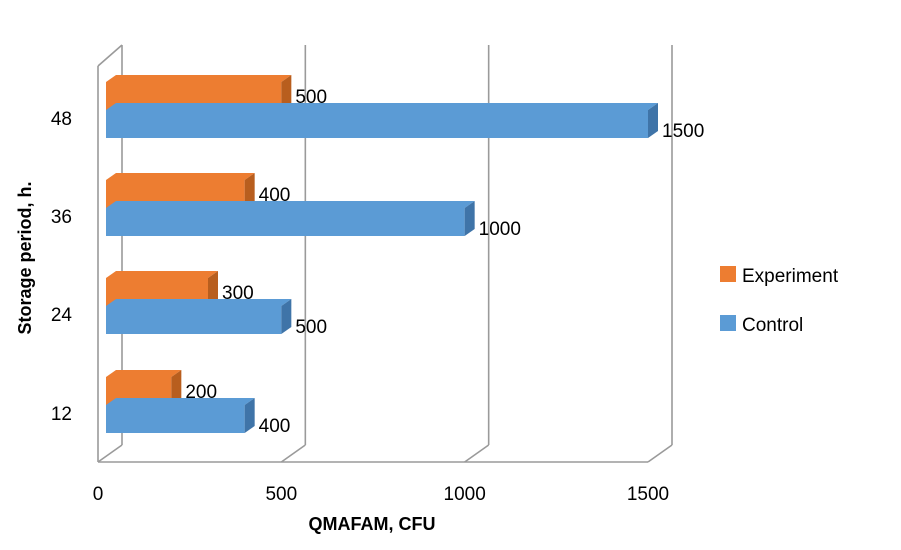 The width and height of the screenshot is (901, 550). I want to click on data-label-control-48: 1500, so click(683, 131).